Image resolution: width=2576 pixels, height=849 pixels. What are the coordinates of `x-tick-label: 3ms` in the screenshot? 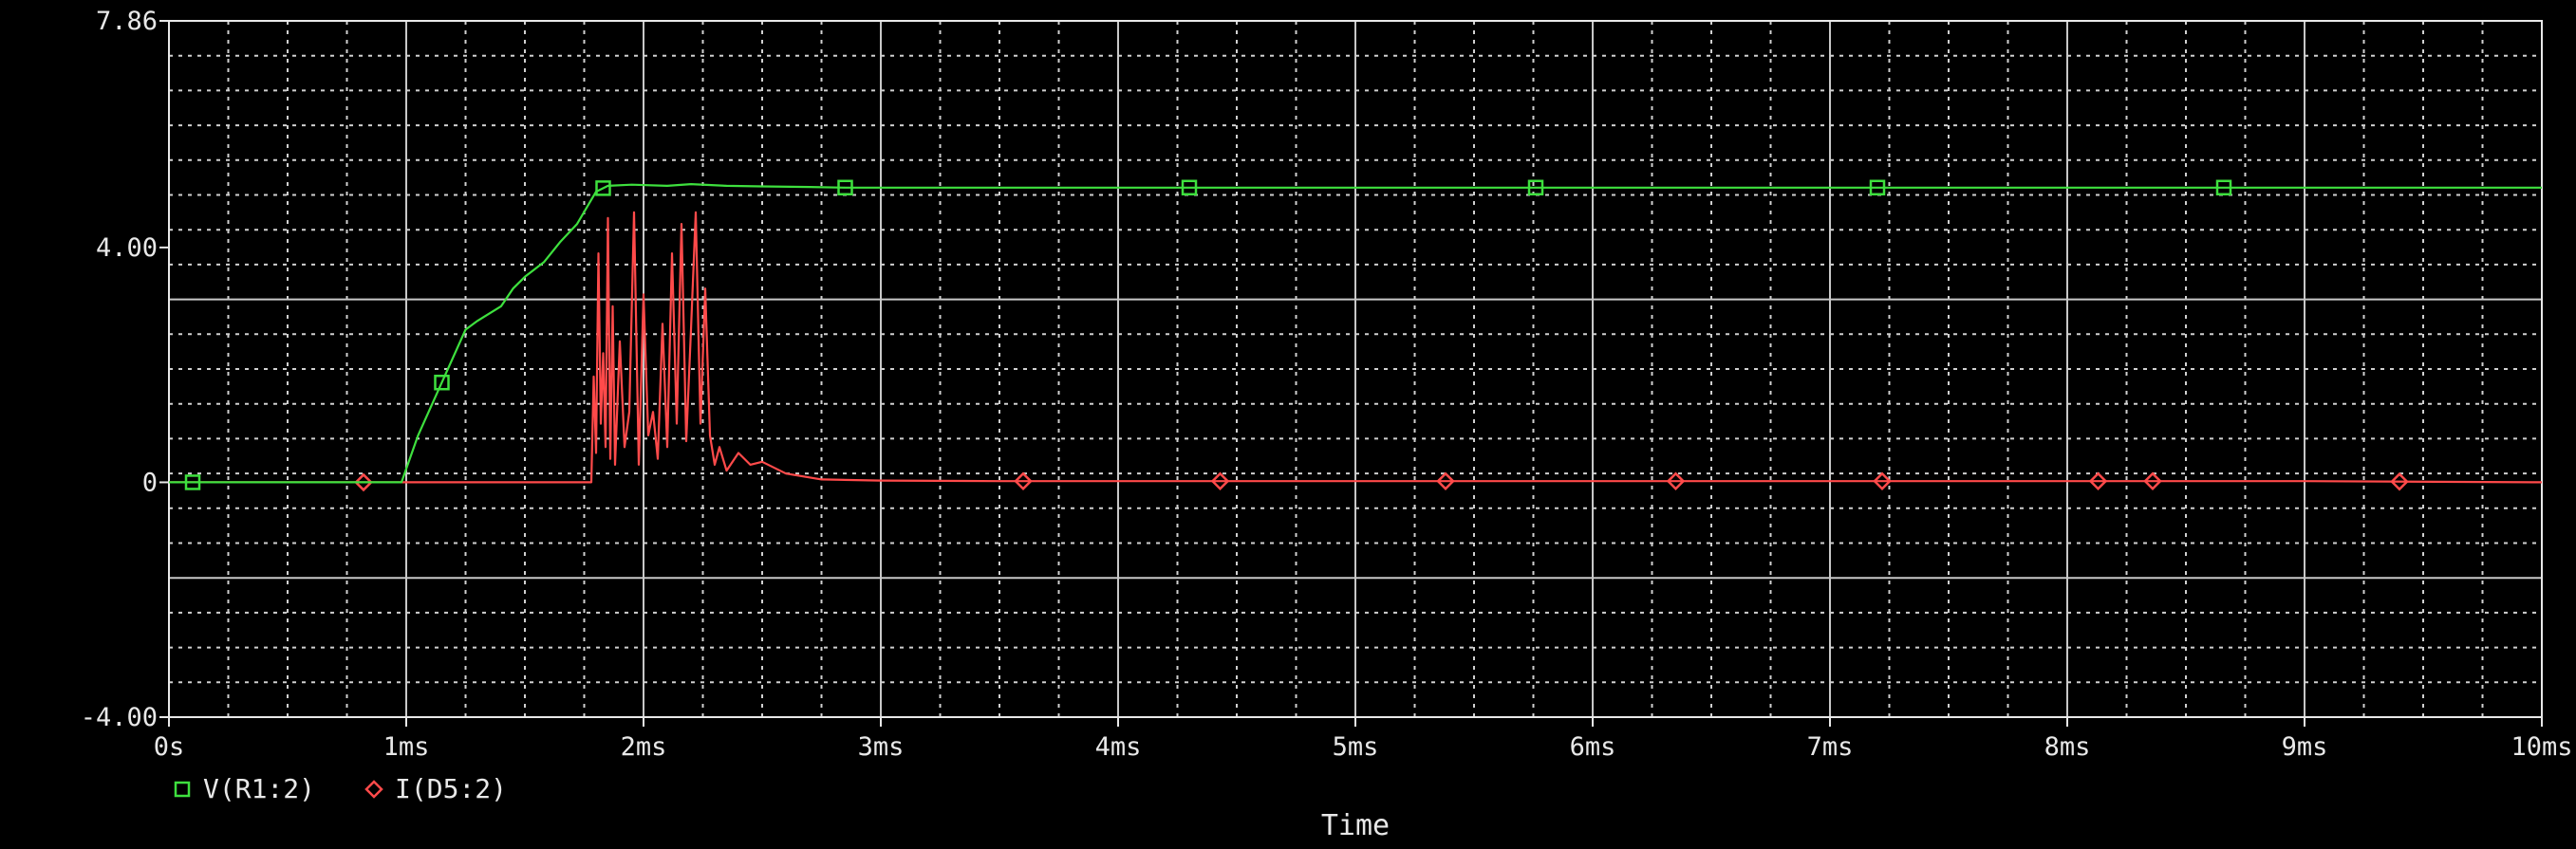 It's located at (882, 747).